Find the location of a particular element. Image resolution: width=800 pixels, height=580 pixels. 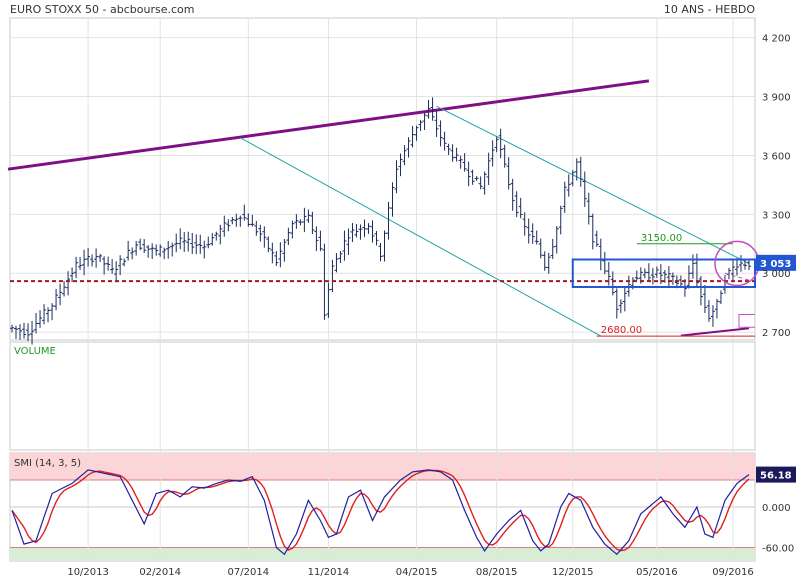

price-tick-label: 3 900 is located at coordinates (776, 98).